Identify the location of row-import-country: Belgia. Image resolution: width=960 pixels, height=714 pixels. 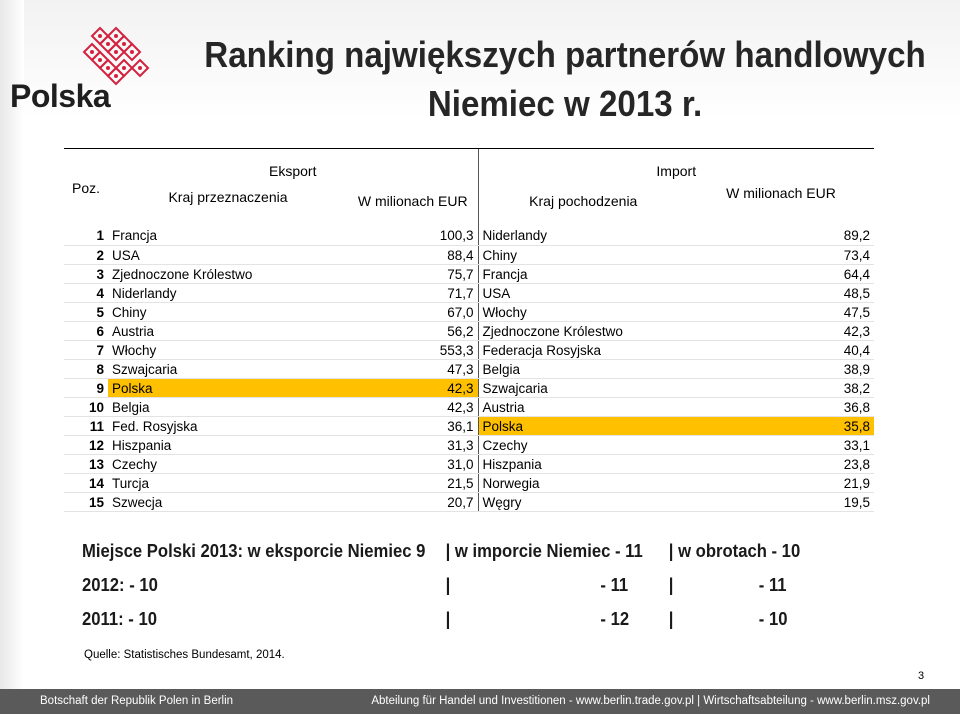
(582, 369).